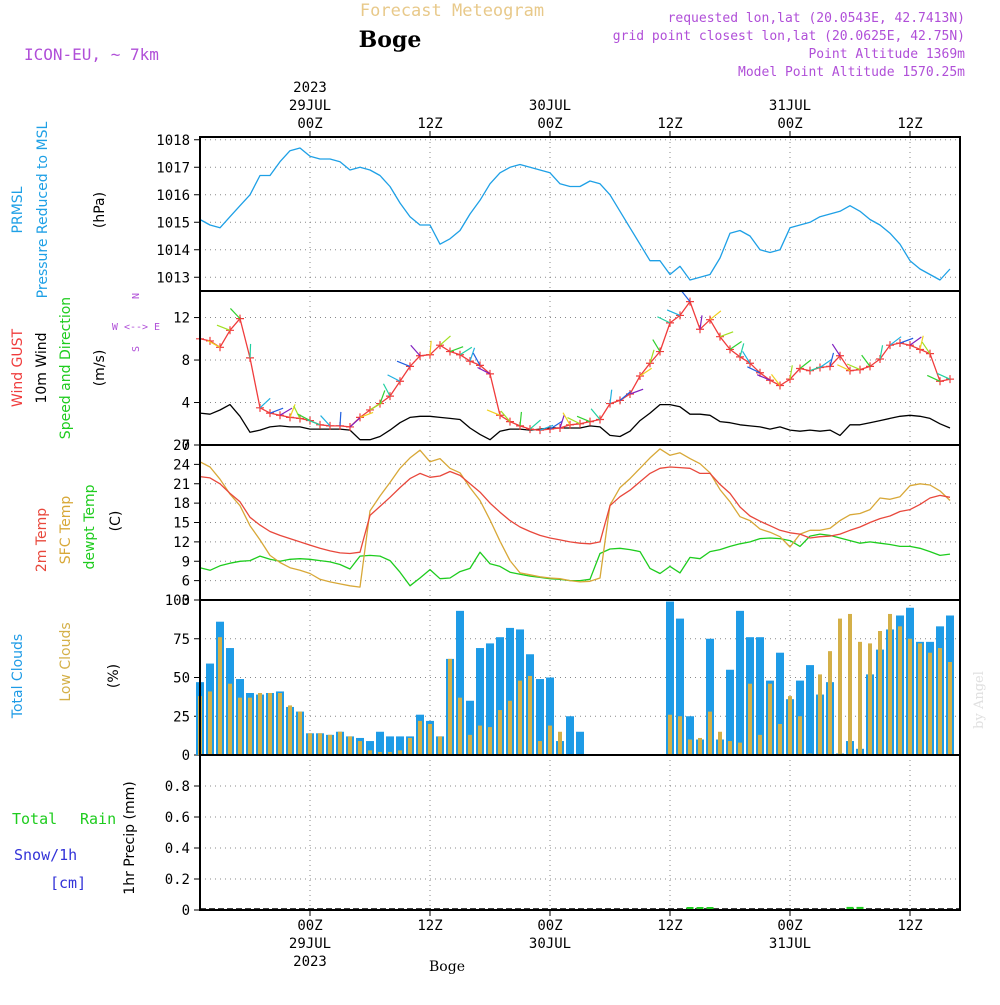 The height and width of the screenshot is (1005, 1000). I want to click on top-hour-label: 00Z, so click(789, 124).